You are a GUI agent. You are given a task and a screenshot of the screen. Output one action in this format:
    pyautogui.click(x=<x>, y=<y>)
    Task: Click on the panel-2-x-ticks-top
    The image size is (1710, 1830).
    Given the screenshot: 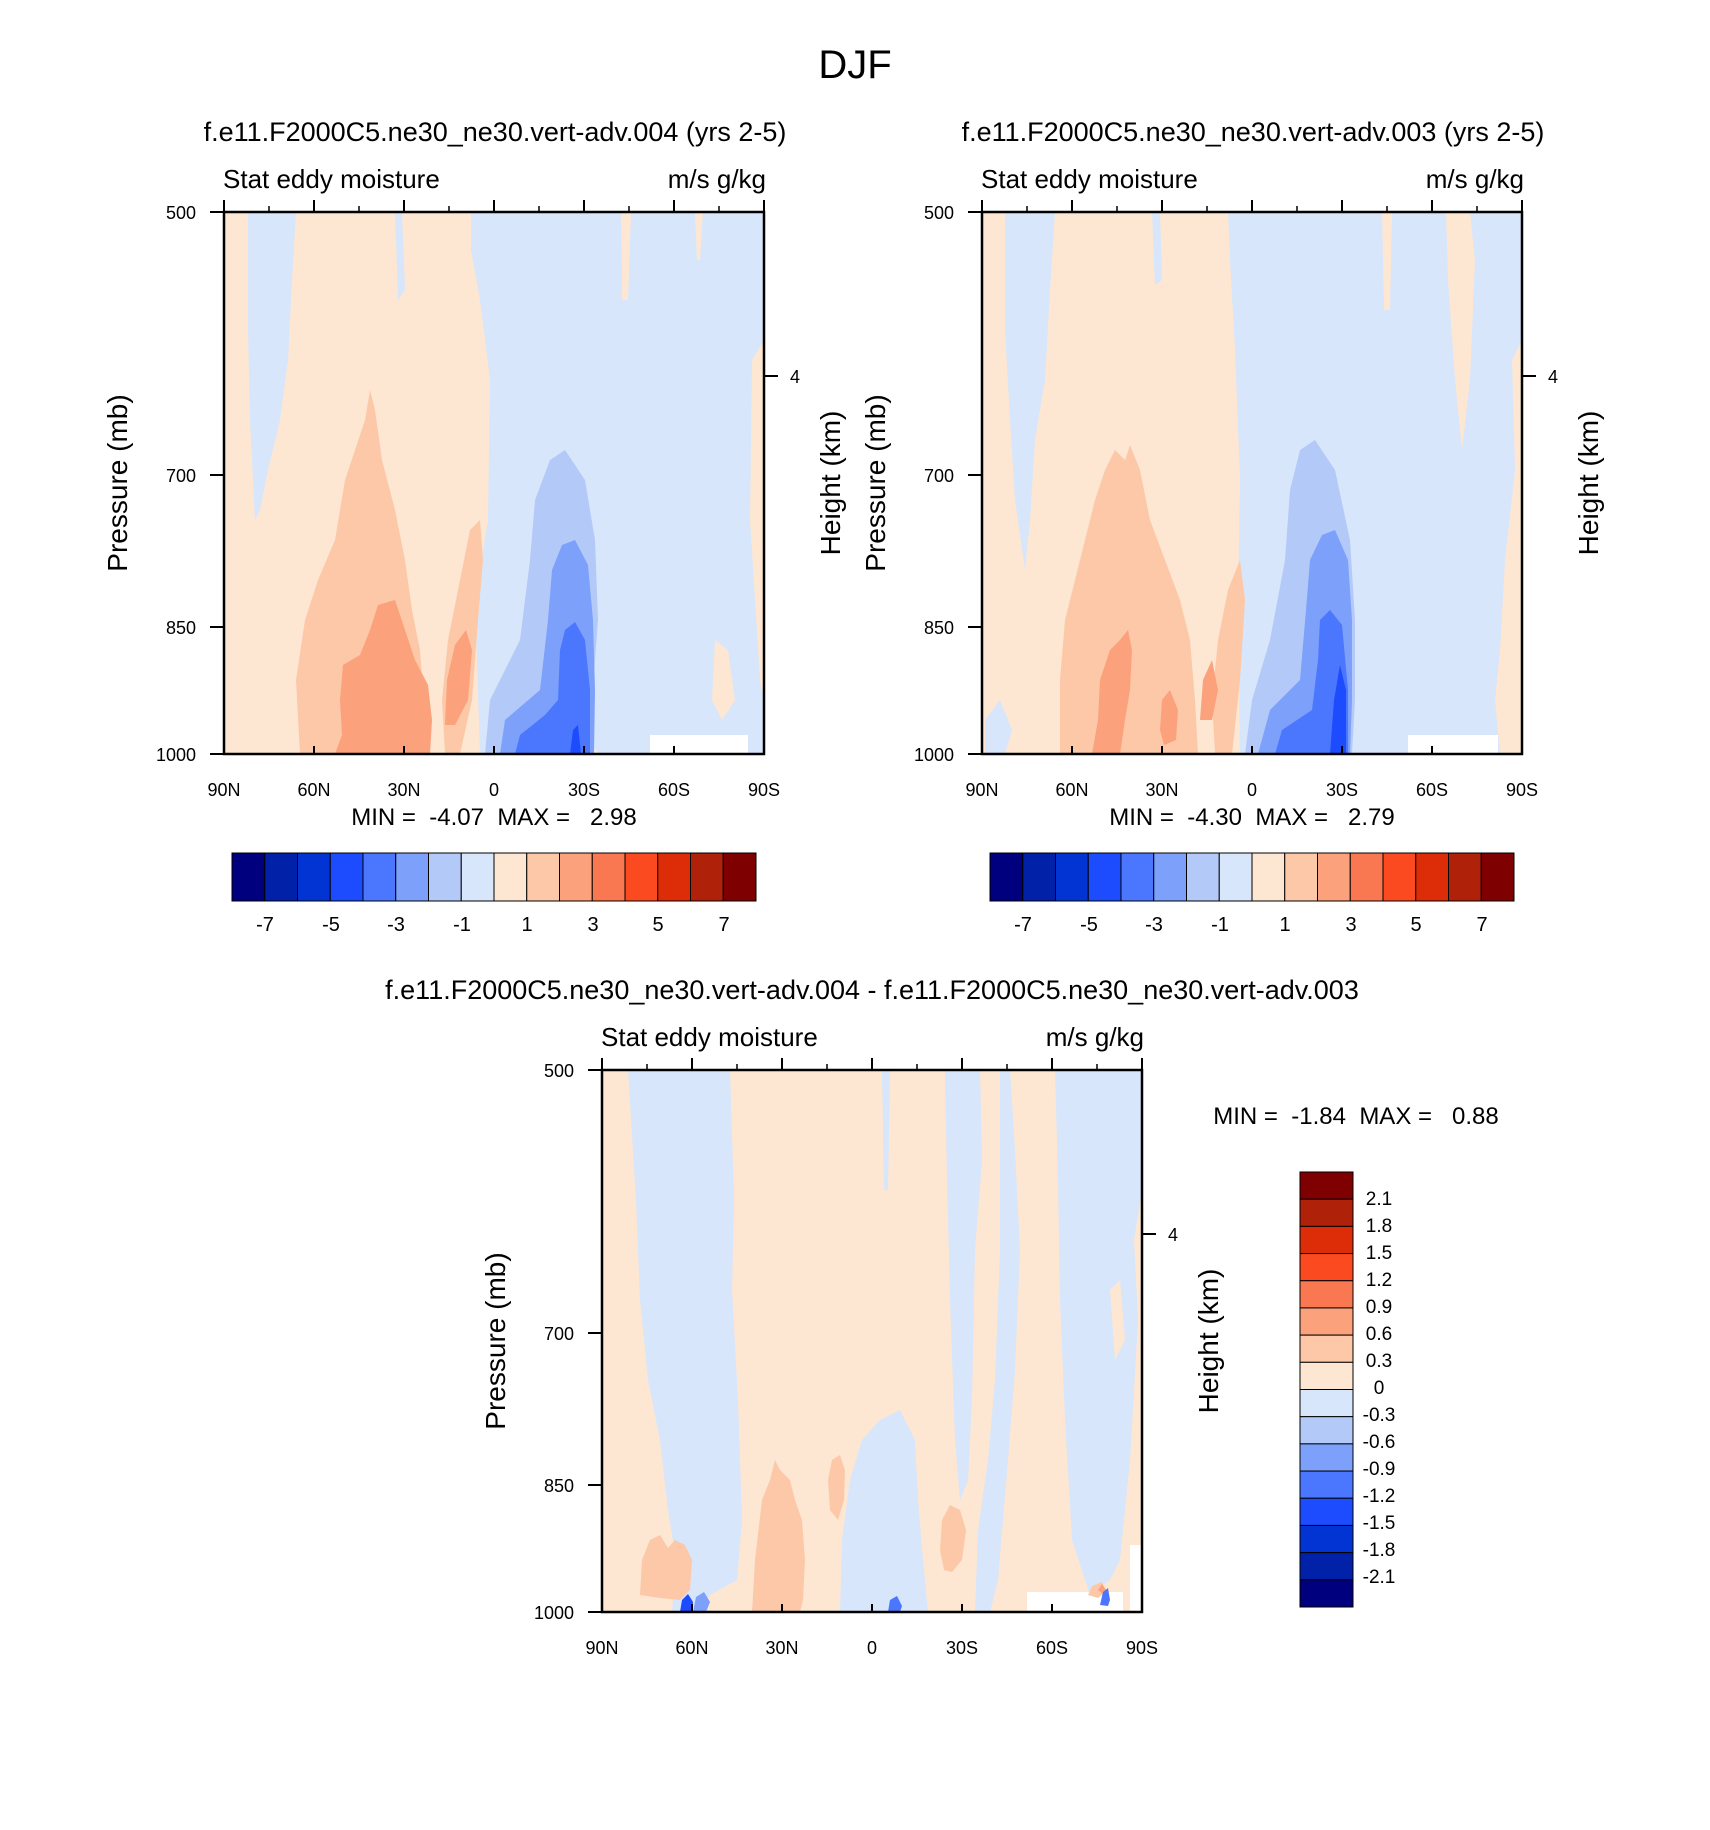 What is the action you would take?
    pyautogui.click(x=1252, y=206)
    